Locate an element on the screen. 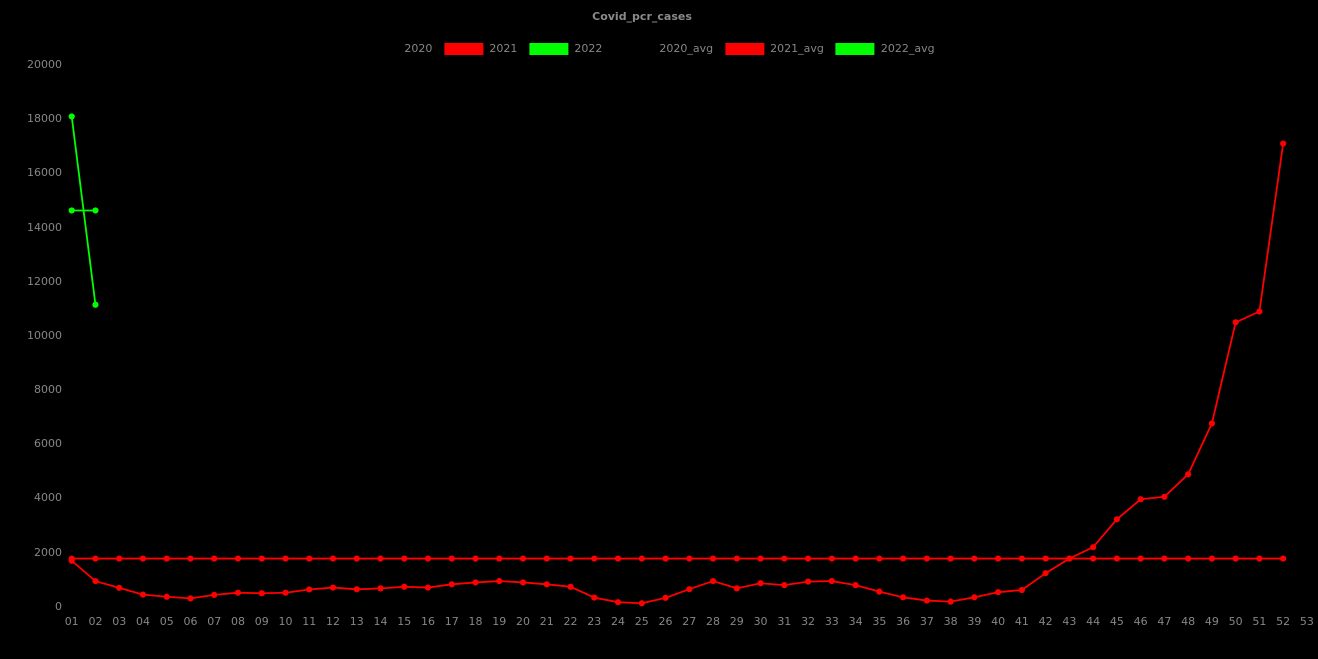  x-tick-label: 01 is located at coordinates (71, 621).